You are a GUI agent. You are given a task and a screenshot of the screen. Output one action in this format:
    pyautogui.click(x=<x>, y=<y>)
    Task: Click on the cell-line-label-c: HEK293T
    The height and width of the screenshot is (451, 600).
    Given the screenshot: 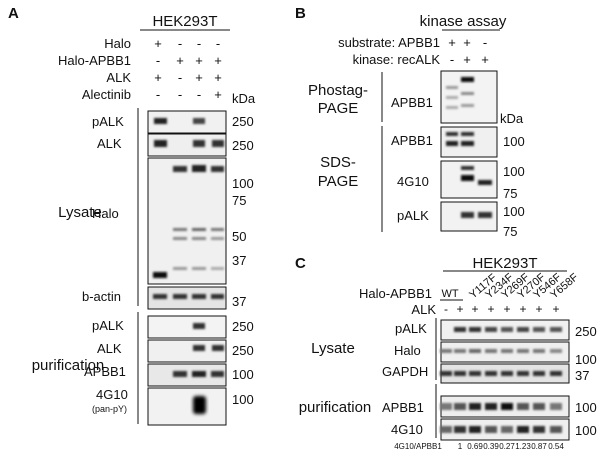 What is the action you would take?
    pyautogui.click(x=504, y=263)
    